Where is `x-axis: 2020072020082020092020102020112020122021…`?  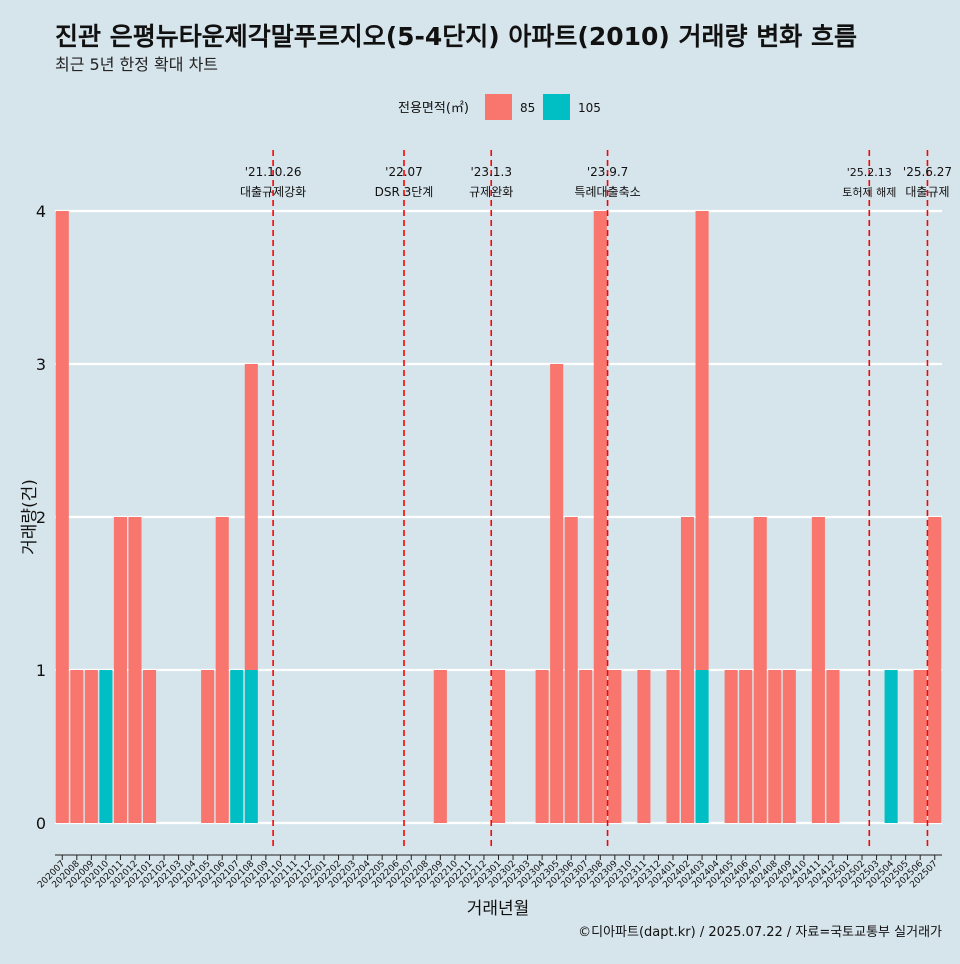 x-axis: 2020072020082020092020102020112020122021… is located at coordinates (489, 872).